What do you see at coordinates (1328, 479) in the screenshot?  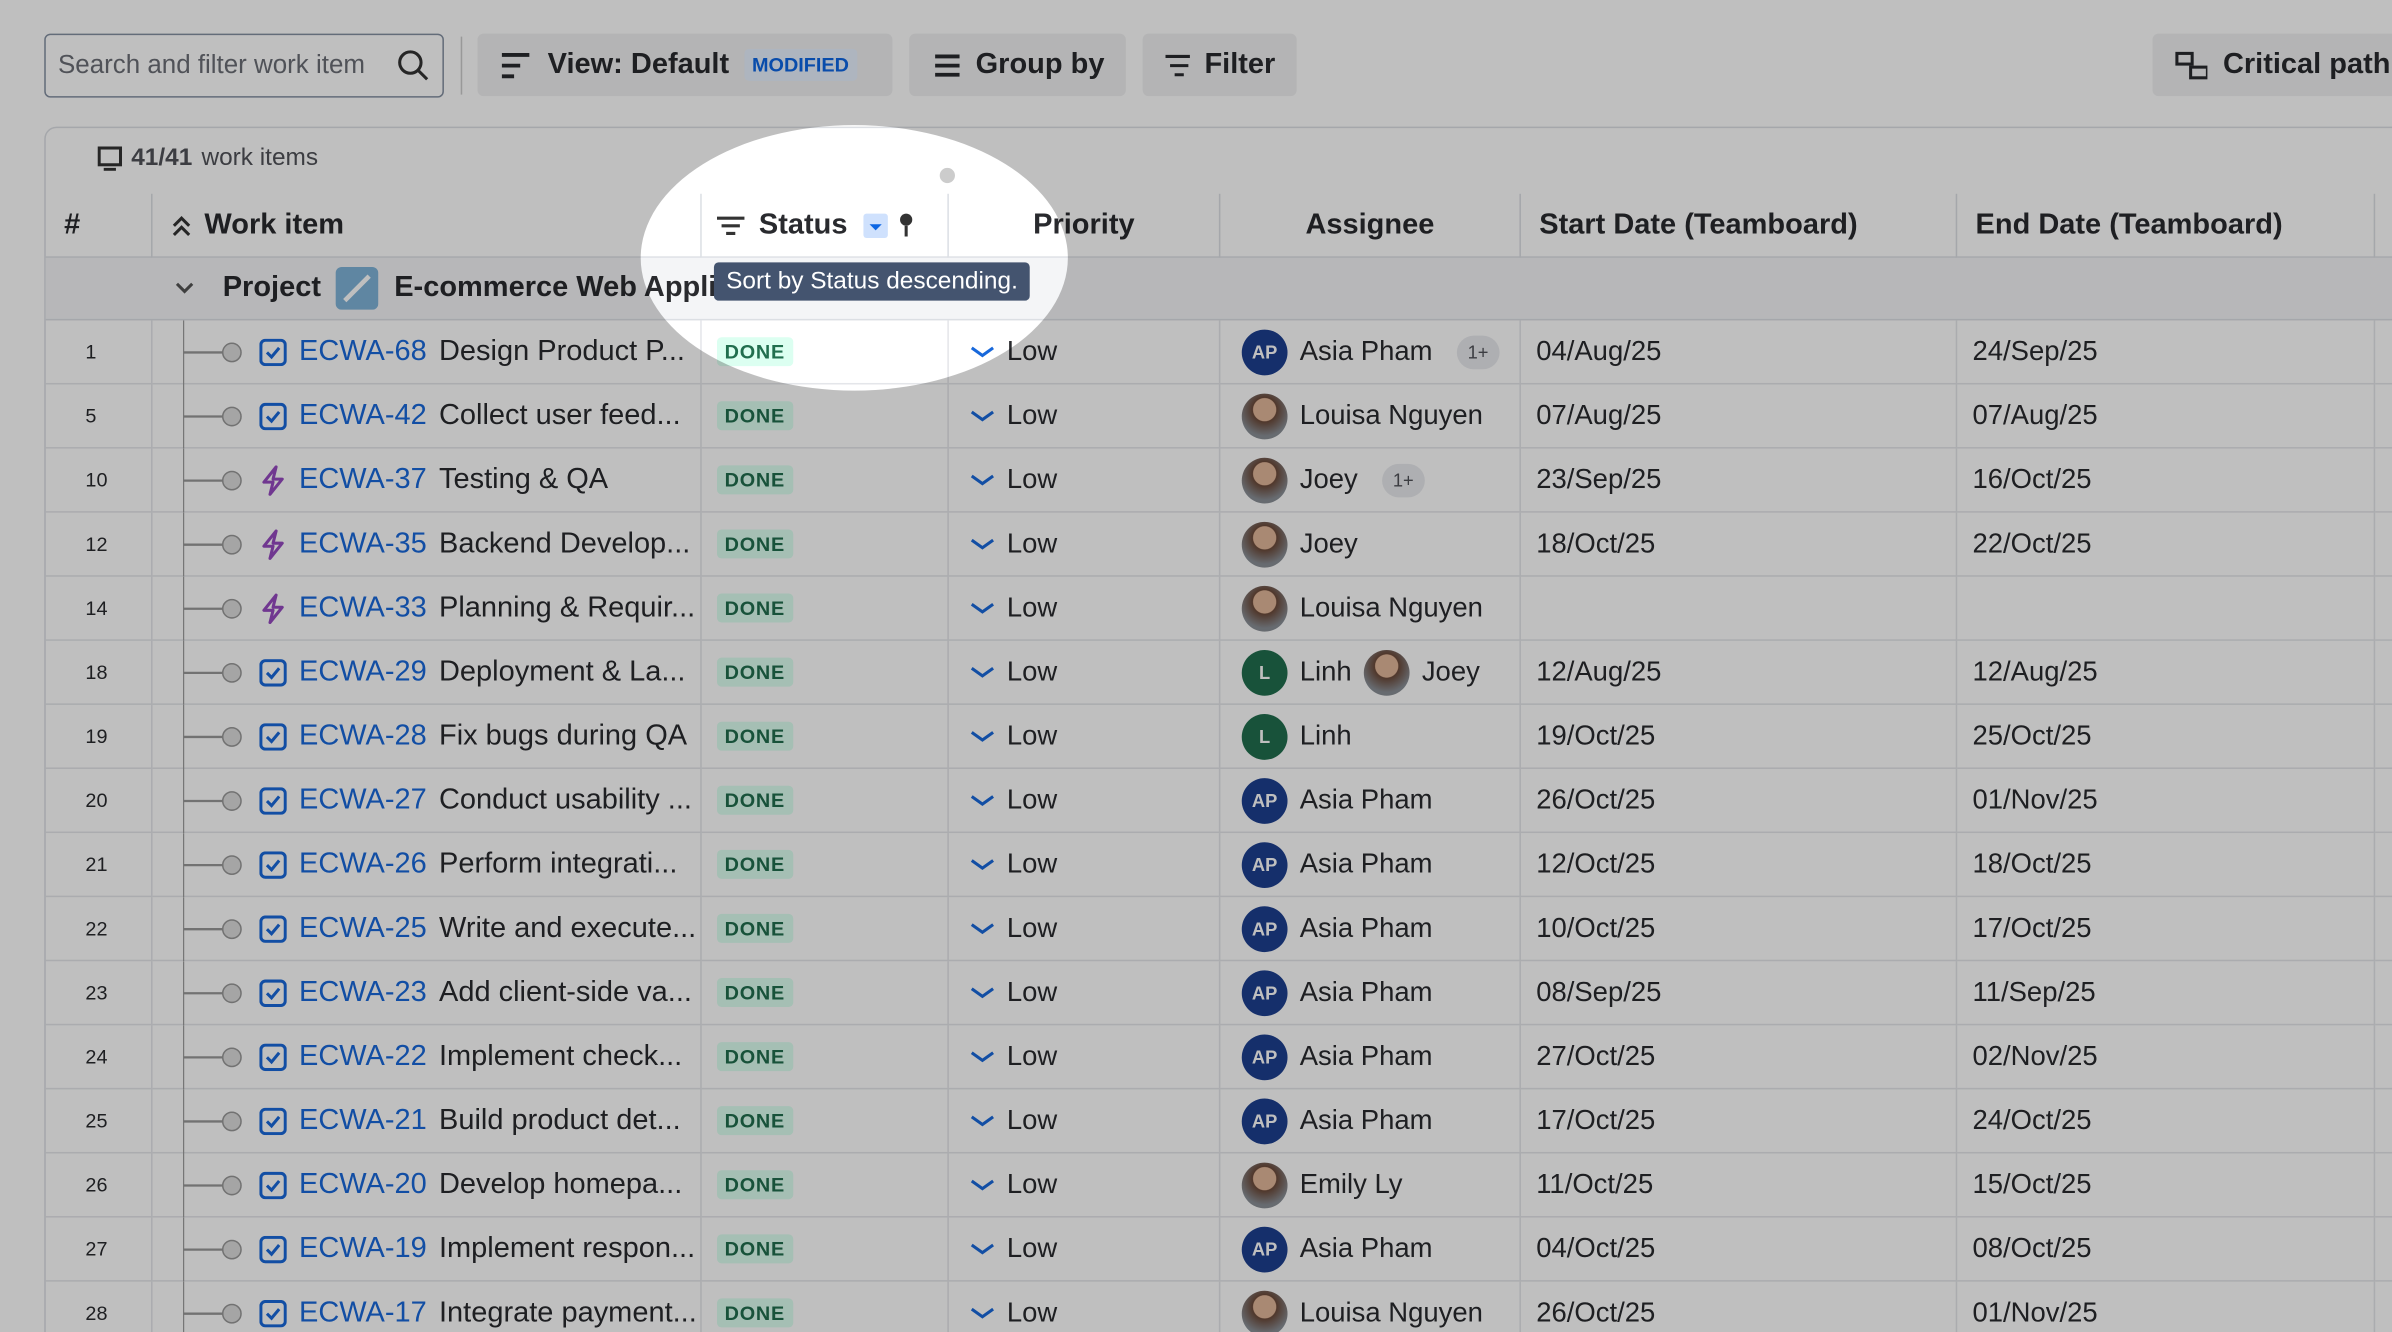 I see `assignee-name: Joey` at bounding box center [1328, 479].